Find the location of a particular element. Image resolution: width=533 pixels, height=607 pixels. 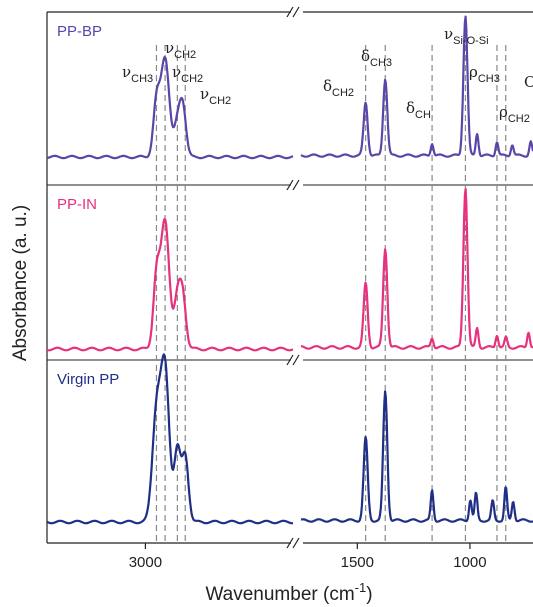

series-line-virgin-pp-seg0 is located at coordinates (170, 439).